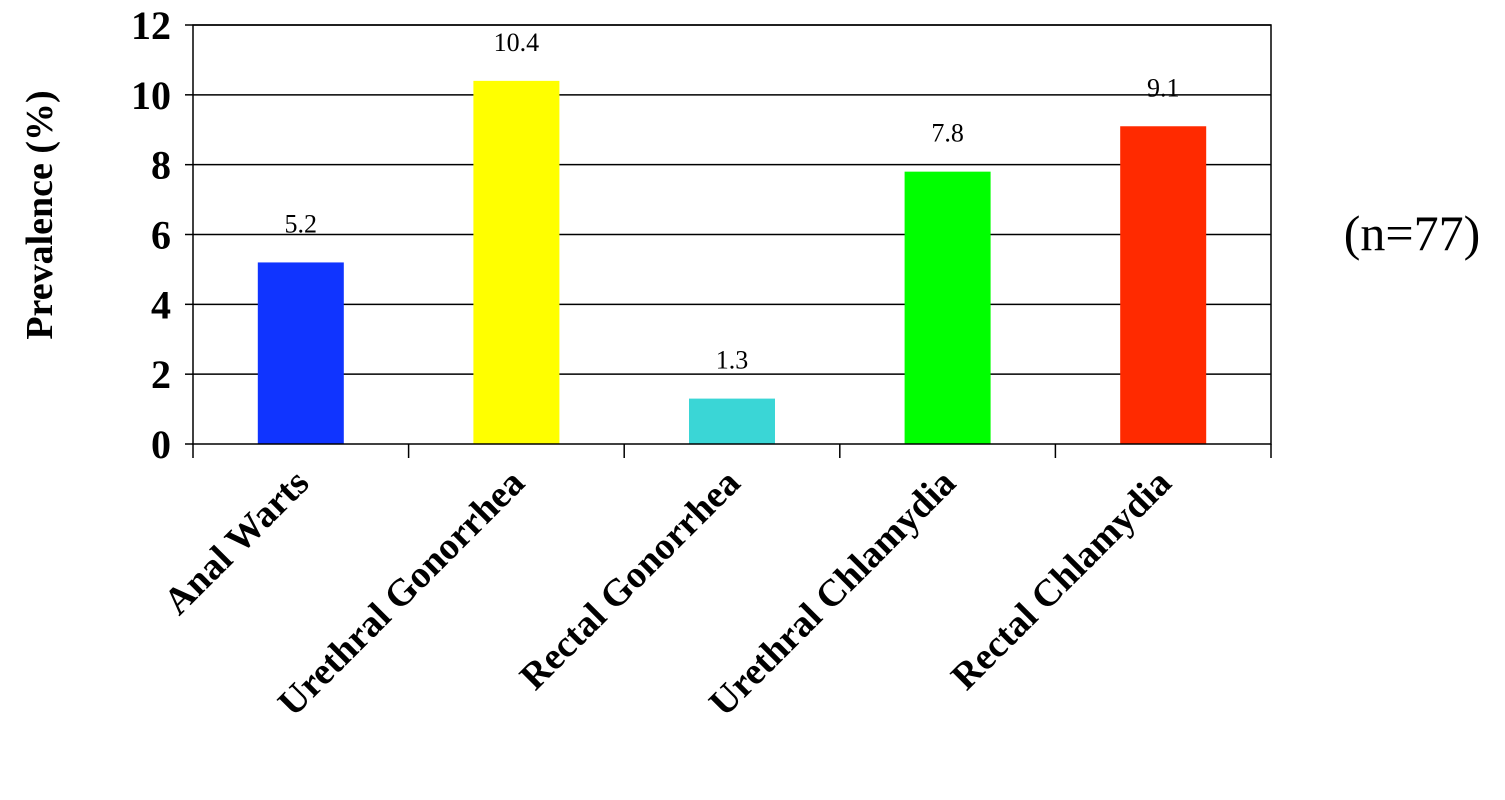 The height and width of the screenshot is (800, 1505). What do you see at coordinates (40, 214) in the screenshot?
I see `y-axis-label: Prevalence (%)` at bounding box center [40, 214].